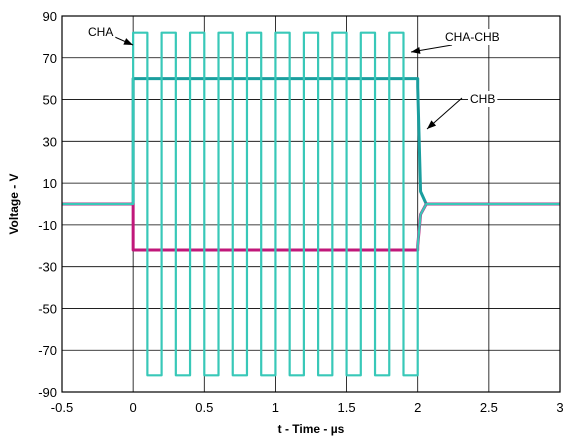  I want to click on y-axis-title: Voltage - V, so click(14, 203).